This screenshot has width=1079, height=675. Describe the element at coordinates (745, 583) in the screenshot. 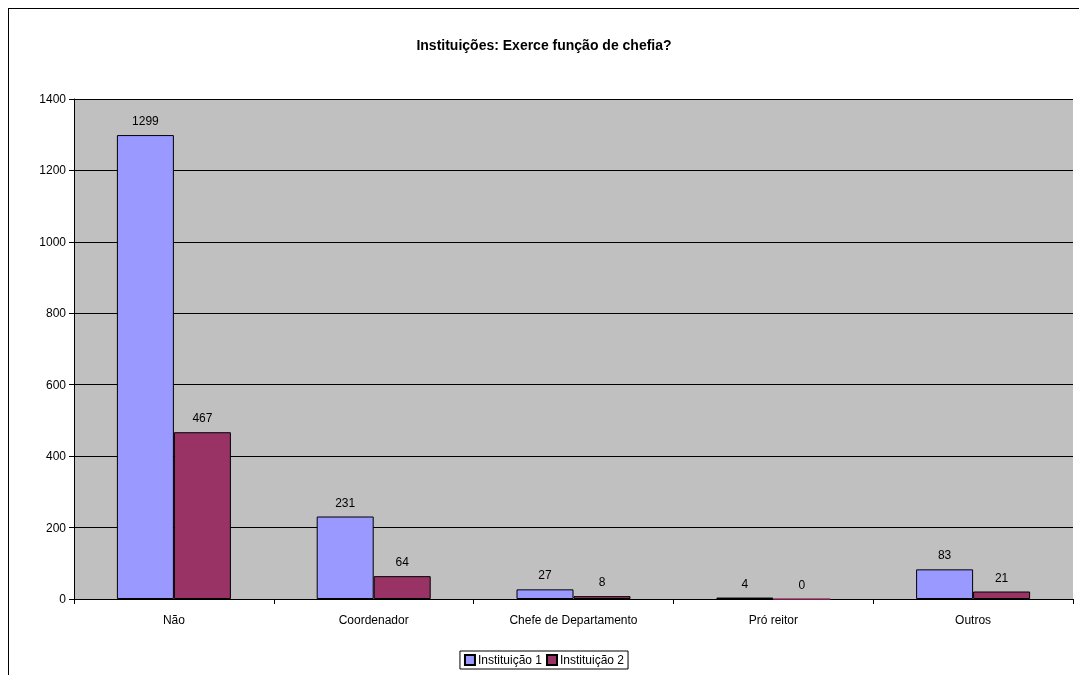

I see `data-label: 4` at that location.